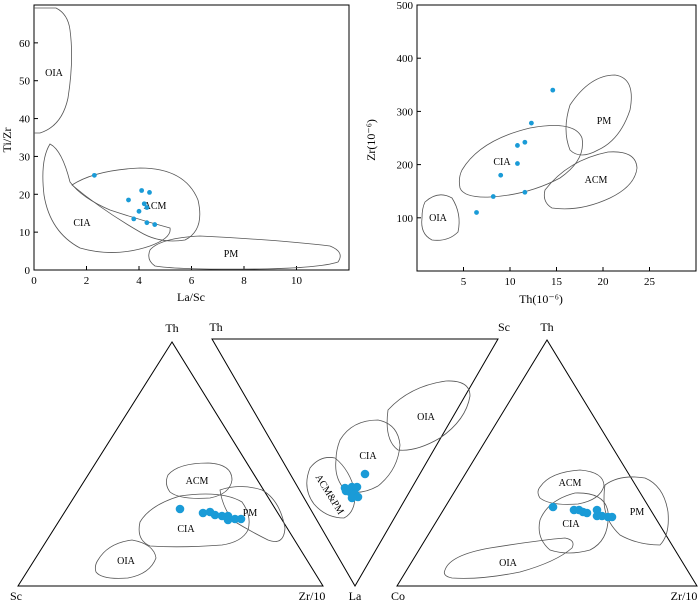 The width and height of the screenshot is (700, 601). What do you see at coordinates (192, 281) in the screenshot?
I see `panel1-xtick-label: 6` at bounding box center [192, 281].